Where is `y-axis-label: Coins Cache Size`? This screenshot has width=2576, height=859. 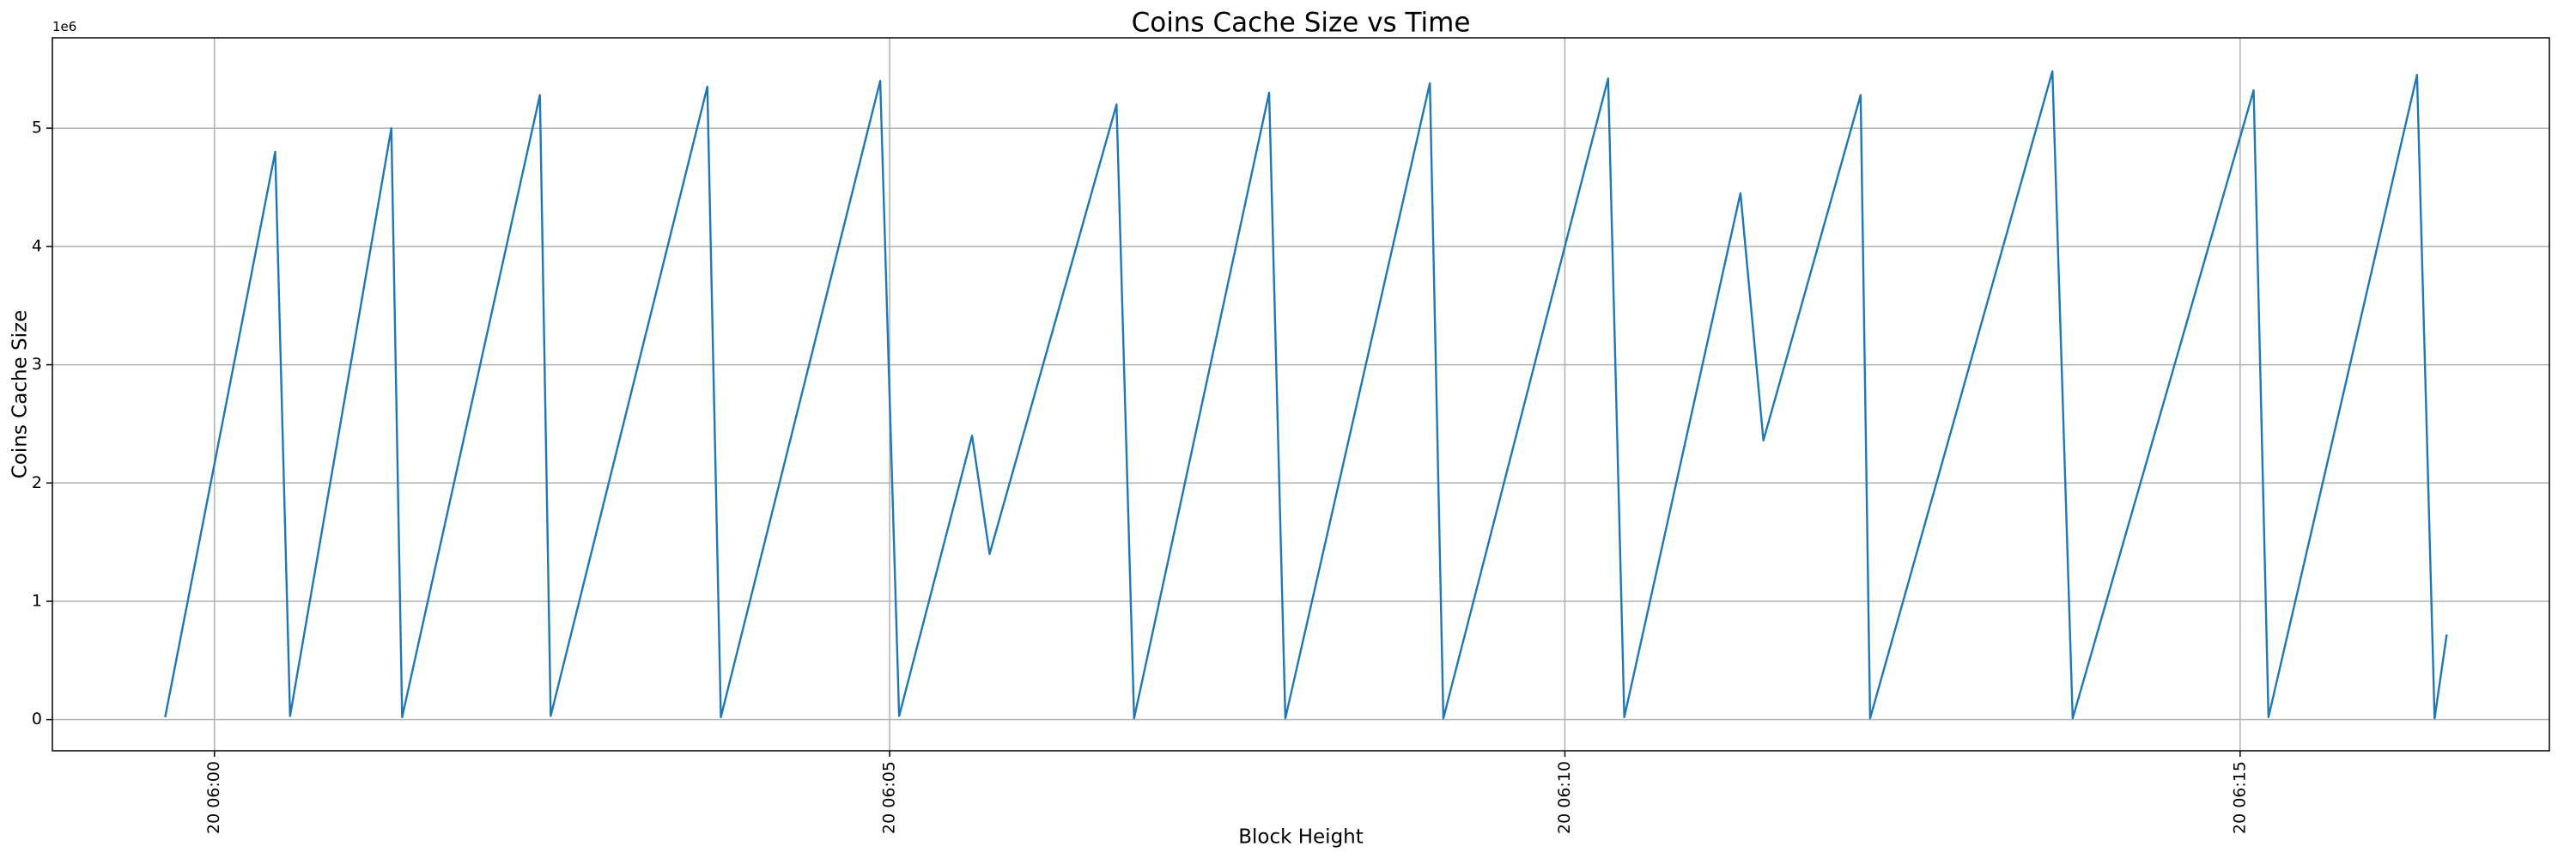
y-axis-label: Coins Cache Size is located at coordinates (21, 394).